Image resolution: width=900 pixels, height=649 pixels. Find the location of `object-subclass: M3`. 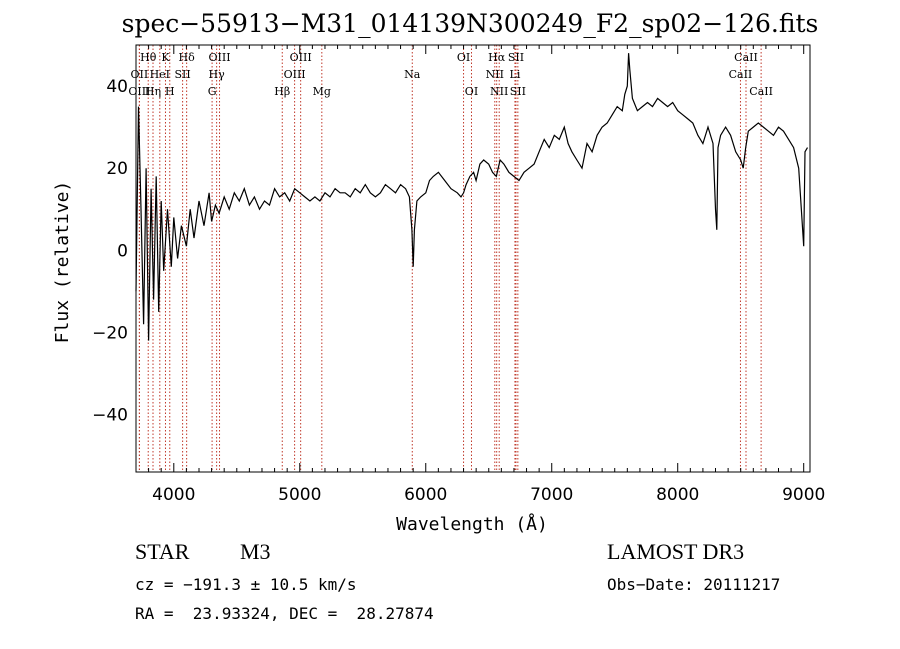

object-subclass: M3 is located at coordinates (255, 551).